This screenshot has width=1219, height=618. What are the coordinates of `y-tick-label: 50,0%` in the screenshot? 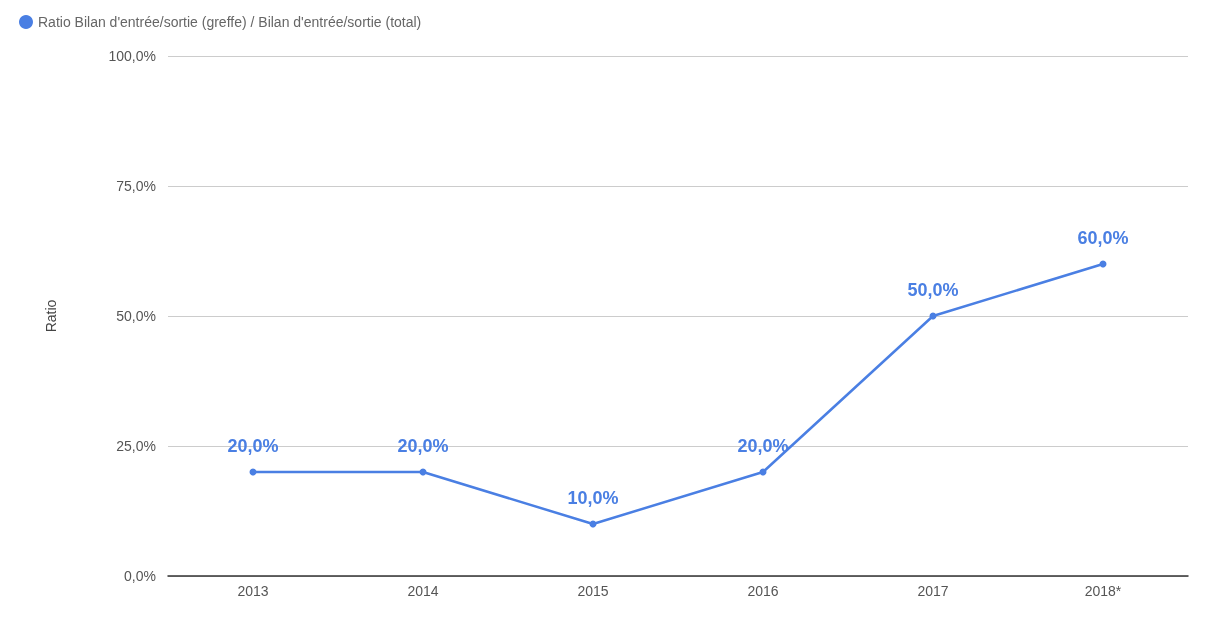 It's located at (136, 316).